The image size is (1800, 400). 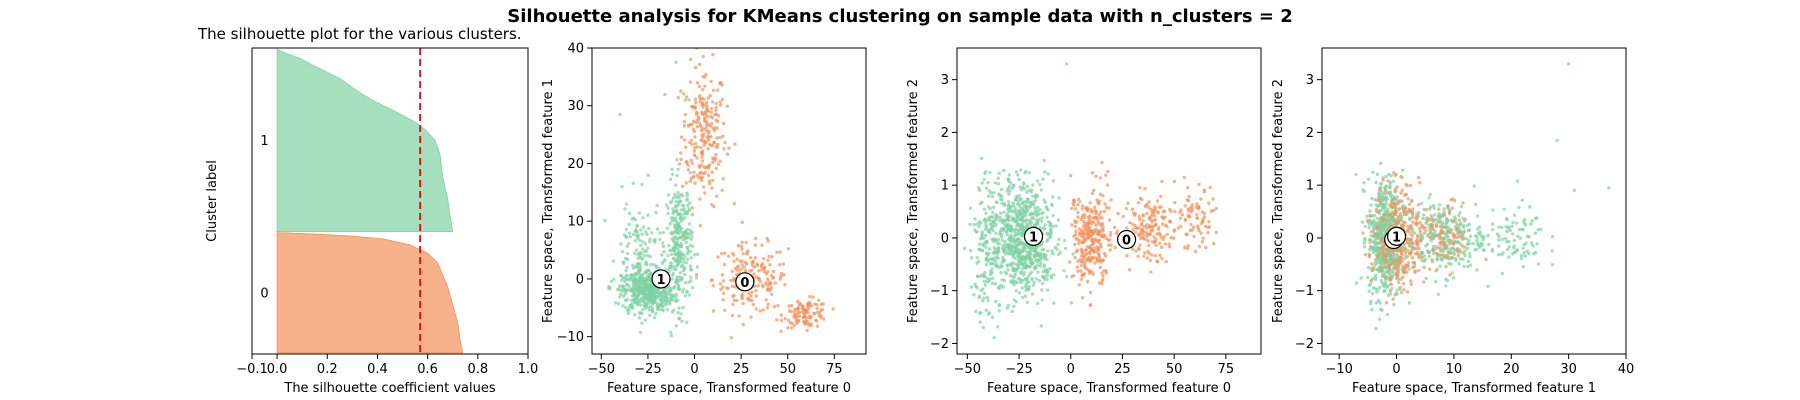 I want to click on x-tick-label: 0, so click(x=1071, y=369).